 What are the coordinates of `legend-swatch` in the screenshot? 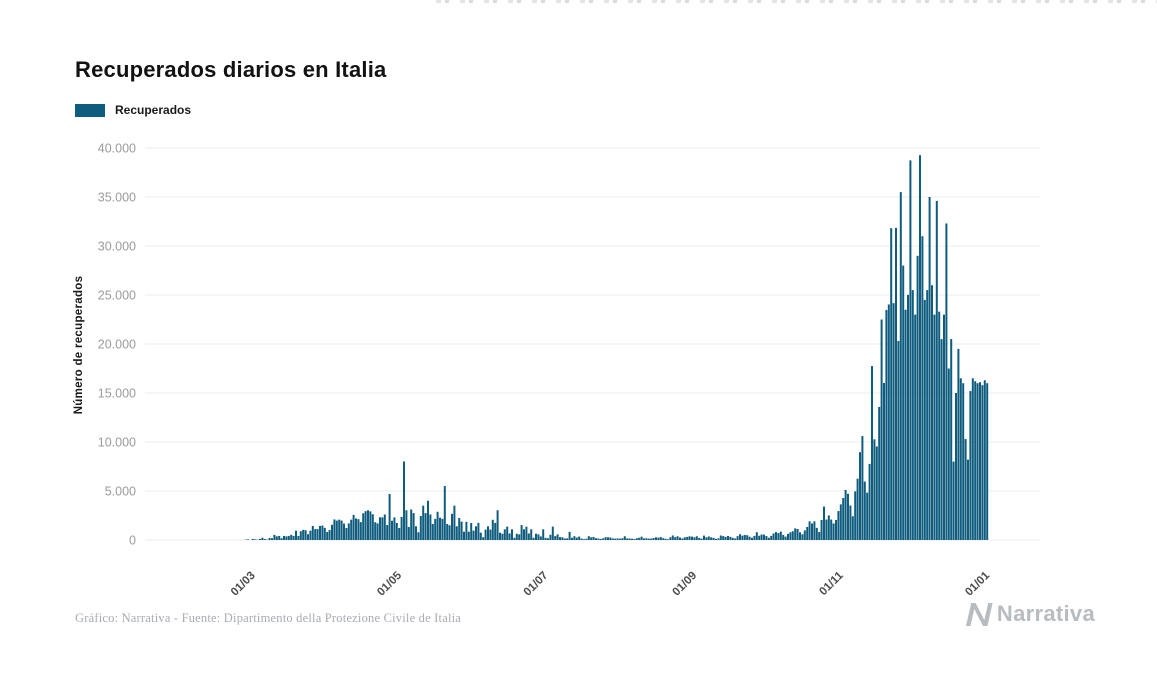 It's located at (90, 110).